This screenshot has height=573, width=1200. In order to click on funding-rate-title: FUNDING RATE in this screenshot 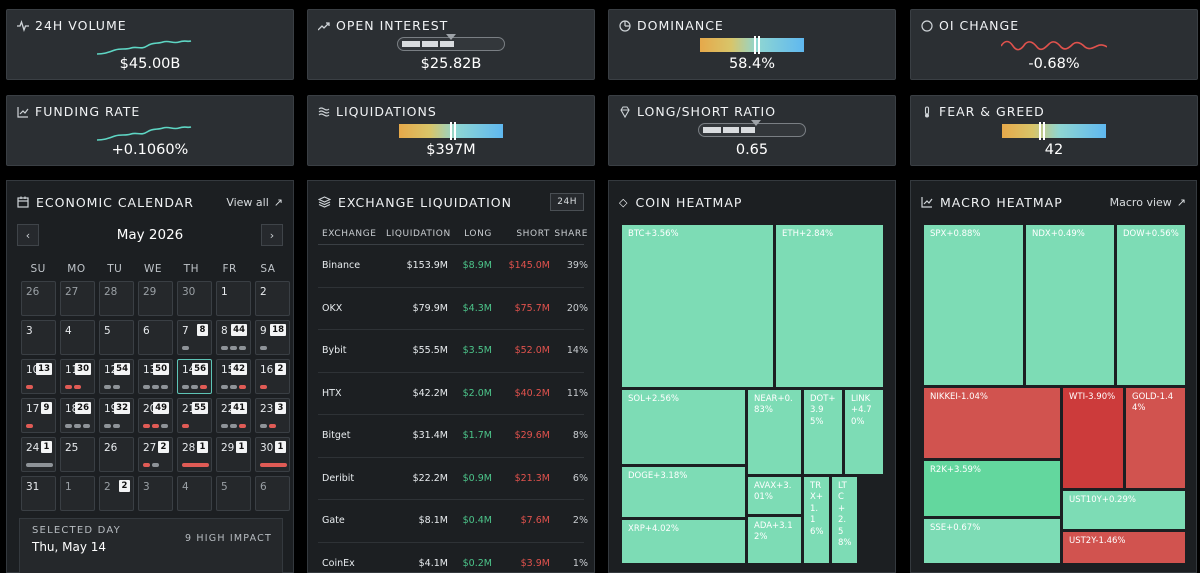, I will do `click(88, 111)`.